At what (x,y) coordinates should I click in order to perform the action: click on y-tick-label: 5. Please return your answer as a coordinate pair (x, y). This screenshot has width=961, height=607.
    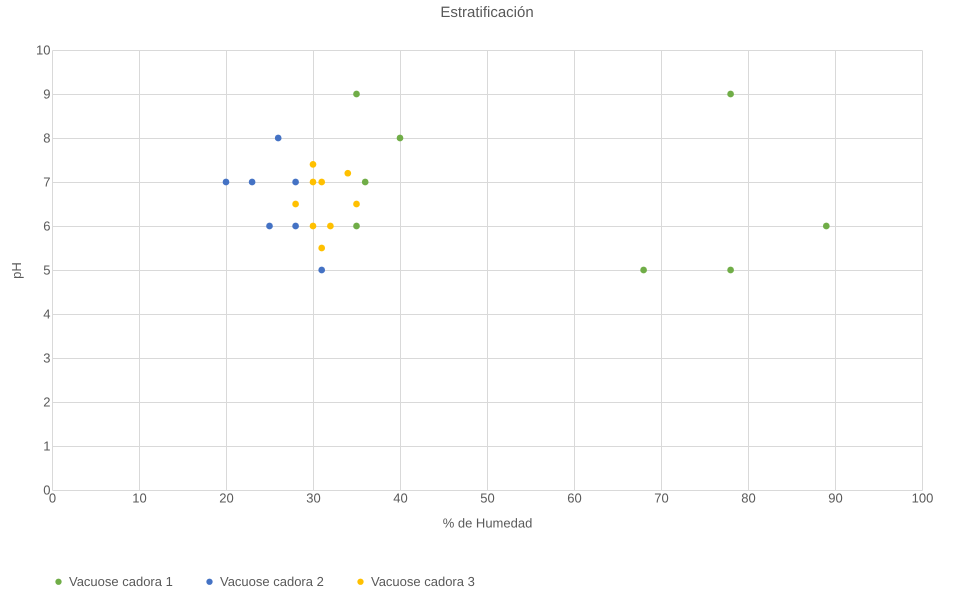
    Looking at the image, I should click on (46, 270).